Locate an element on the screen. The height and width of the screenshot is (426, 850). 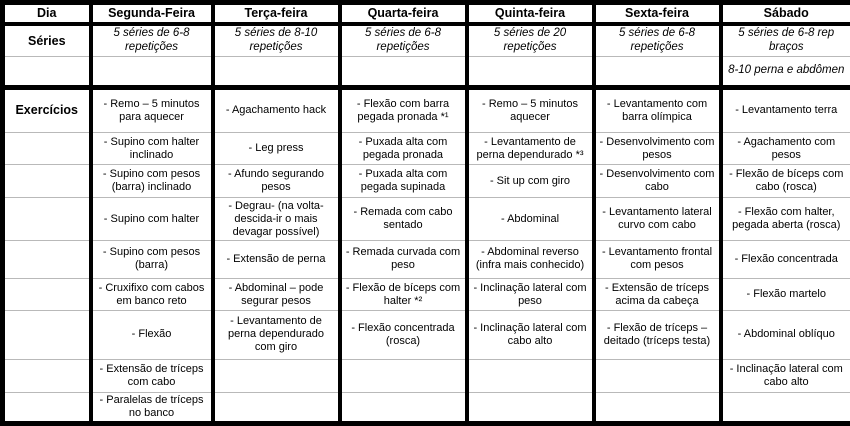
exercise-cell: - Puxada alta com pegada pronada is located at coordinates (403, 149).